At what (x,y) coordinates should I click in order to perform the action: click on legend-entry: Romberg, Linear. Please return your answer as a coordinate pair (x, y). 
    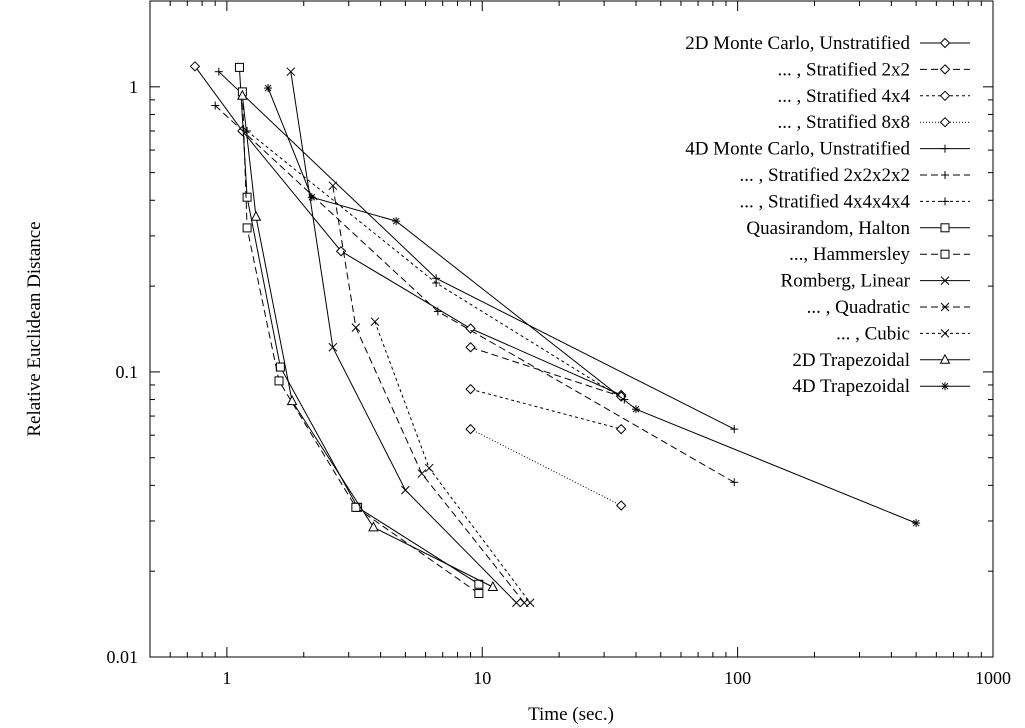
    Looking at the image, I should click on (875, 281).